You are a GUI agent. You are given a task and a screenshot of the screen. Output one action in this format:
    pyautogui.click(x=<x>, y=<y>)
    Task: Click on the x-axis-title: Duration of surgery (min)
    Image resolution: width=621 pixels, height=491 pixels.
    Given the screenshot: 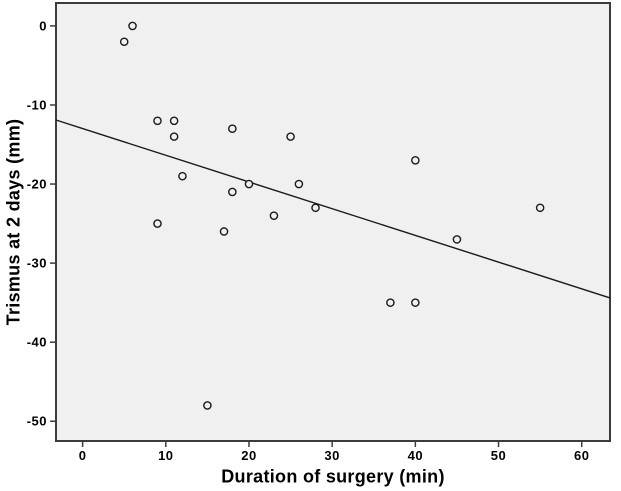 What is the action you would take?
    pyautogui.click(x=333, y=476)
    